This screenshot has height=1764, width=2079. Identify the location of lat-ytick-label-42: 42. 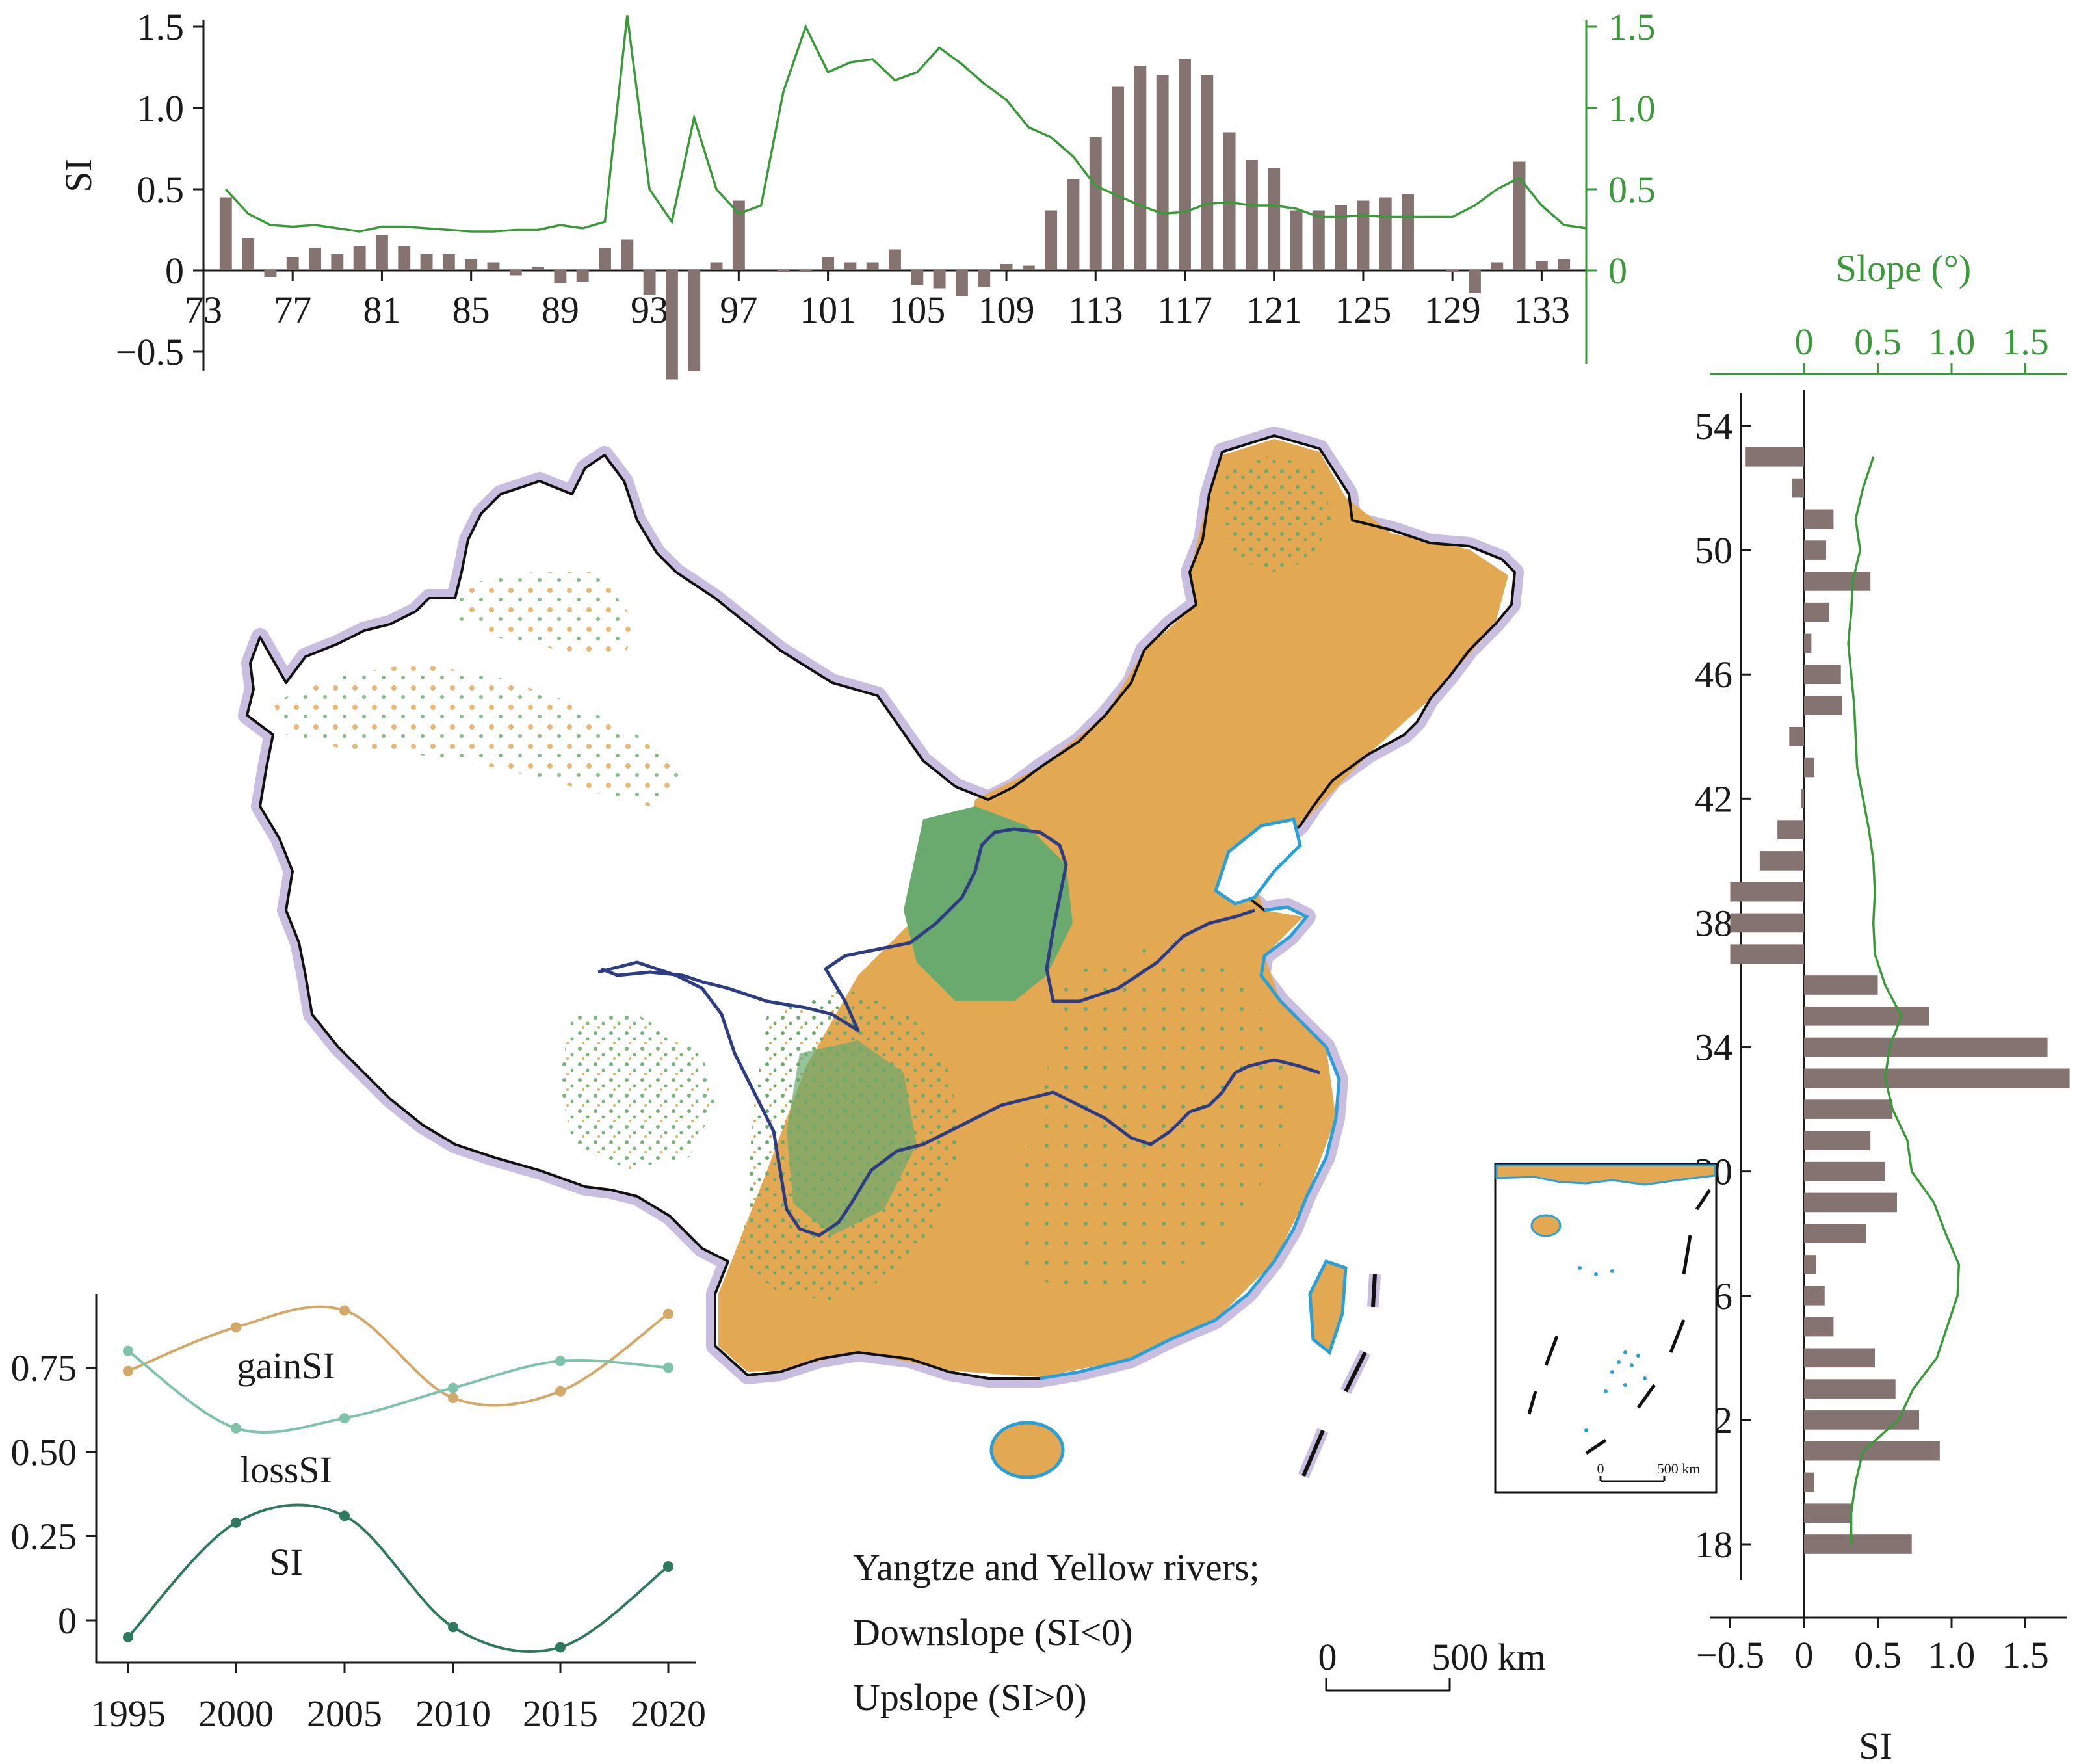
(1713, 799).